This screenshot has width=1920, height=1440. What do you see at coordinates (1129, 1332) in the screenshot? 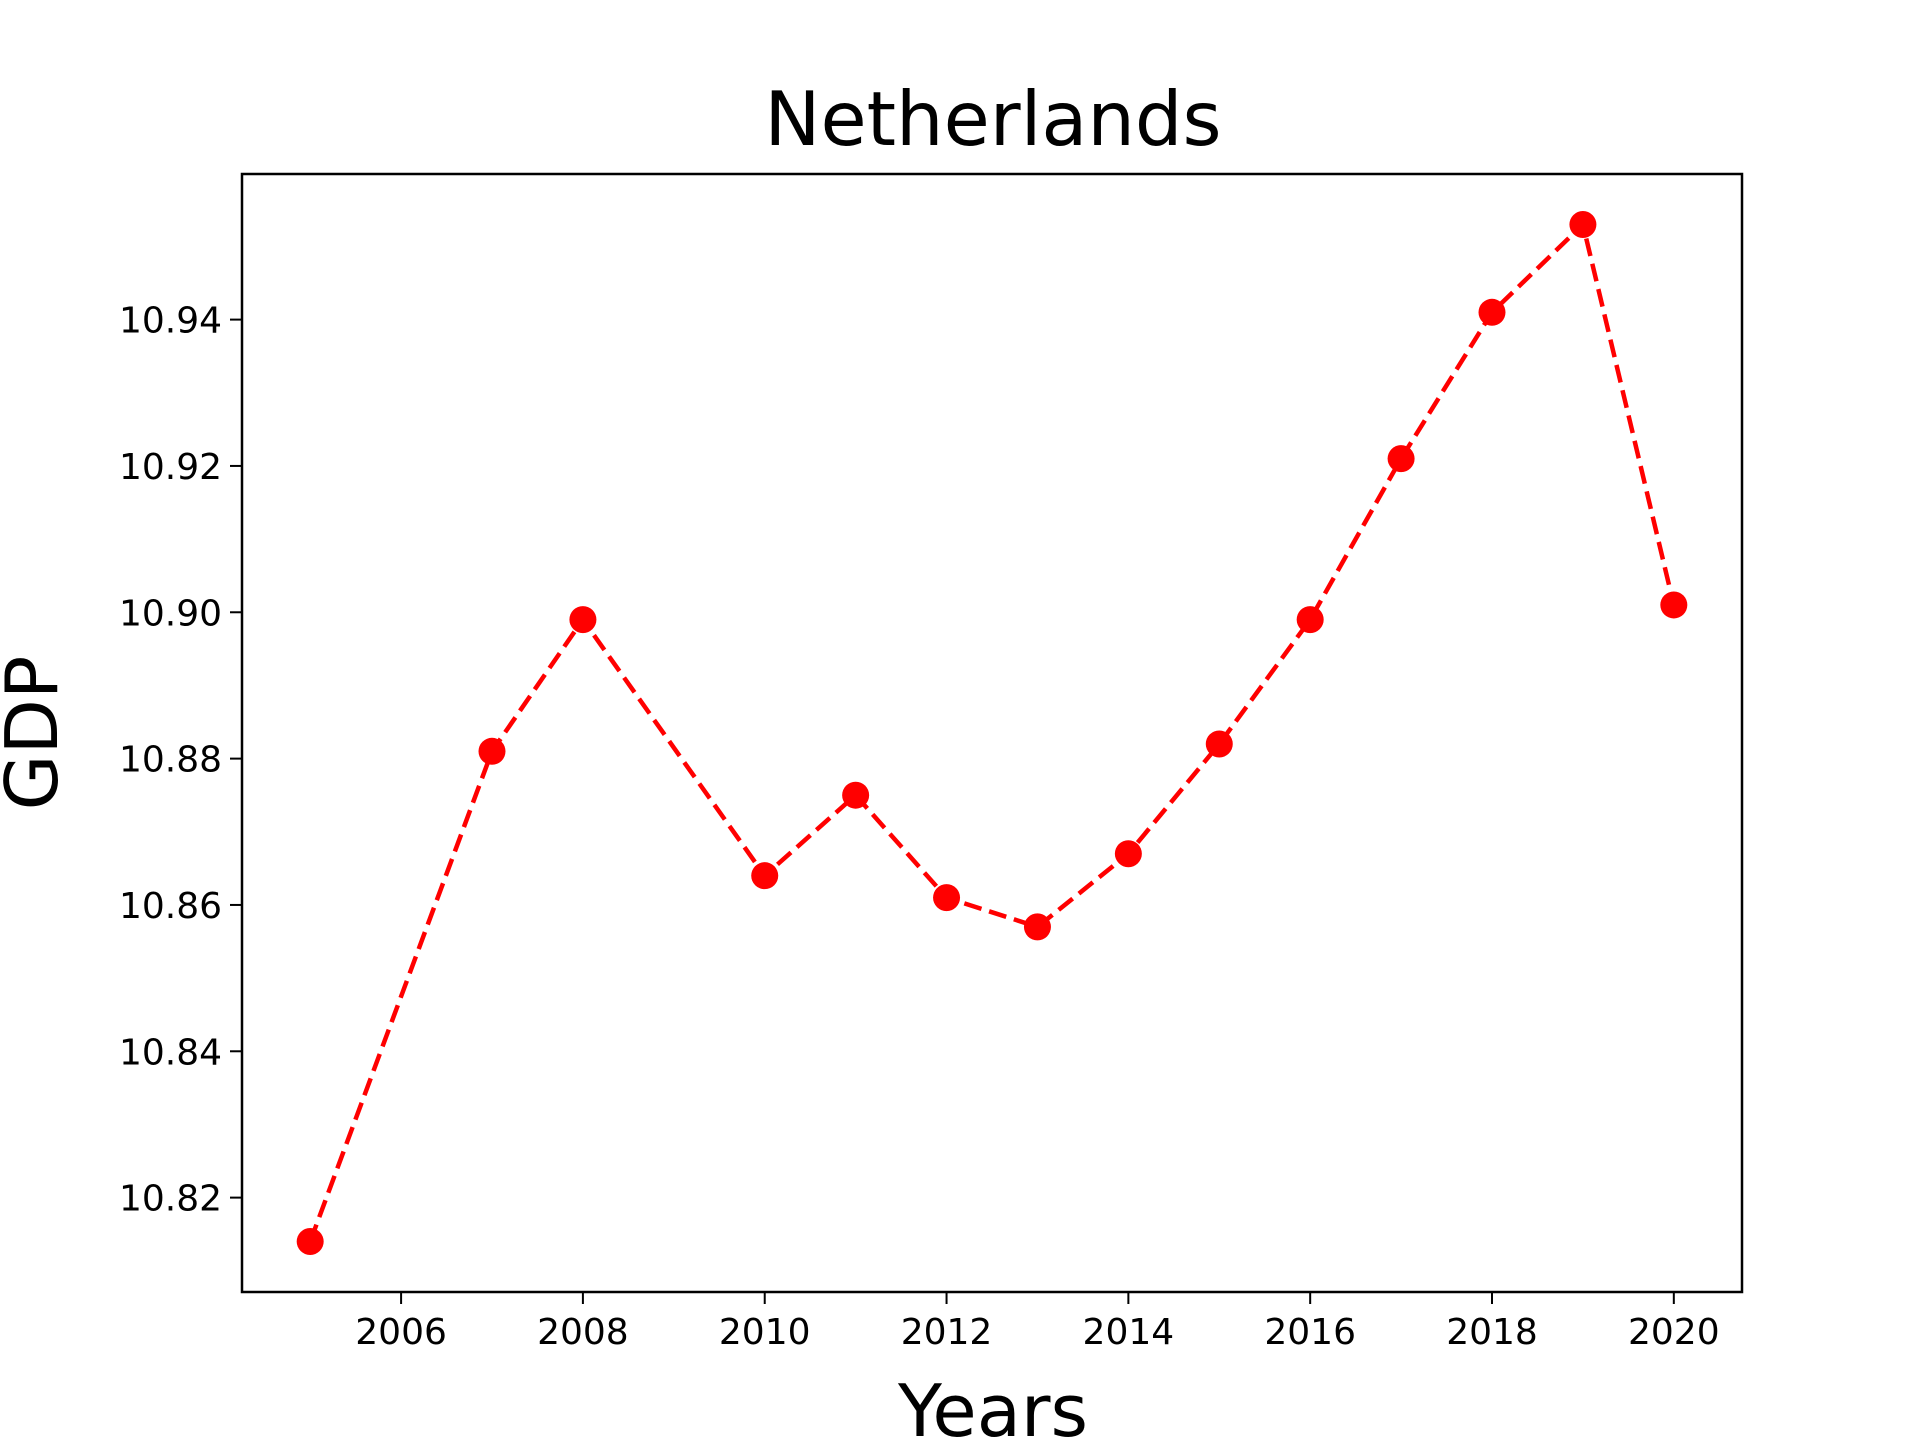
I see `x-tick-label: 2014` at bounding box center [1129, 1332].